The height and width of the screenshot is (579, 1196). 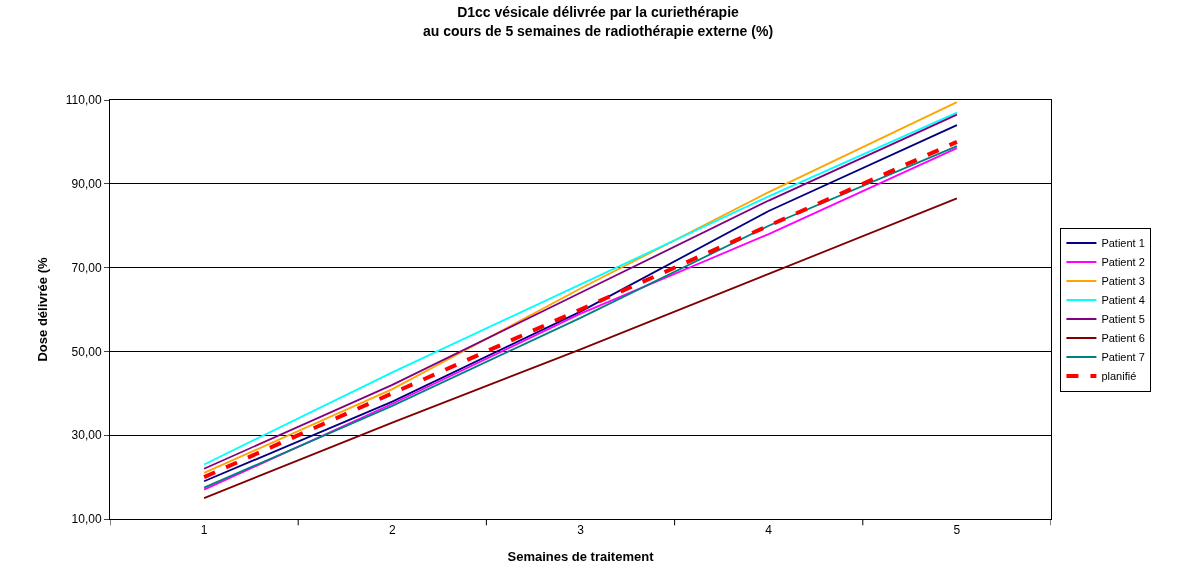 I want to click on y-tick-label: 90,00, so click(x=86, y=184).